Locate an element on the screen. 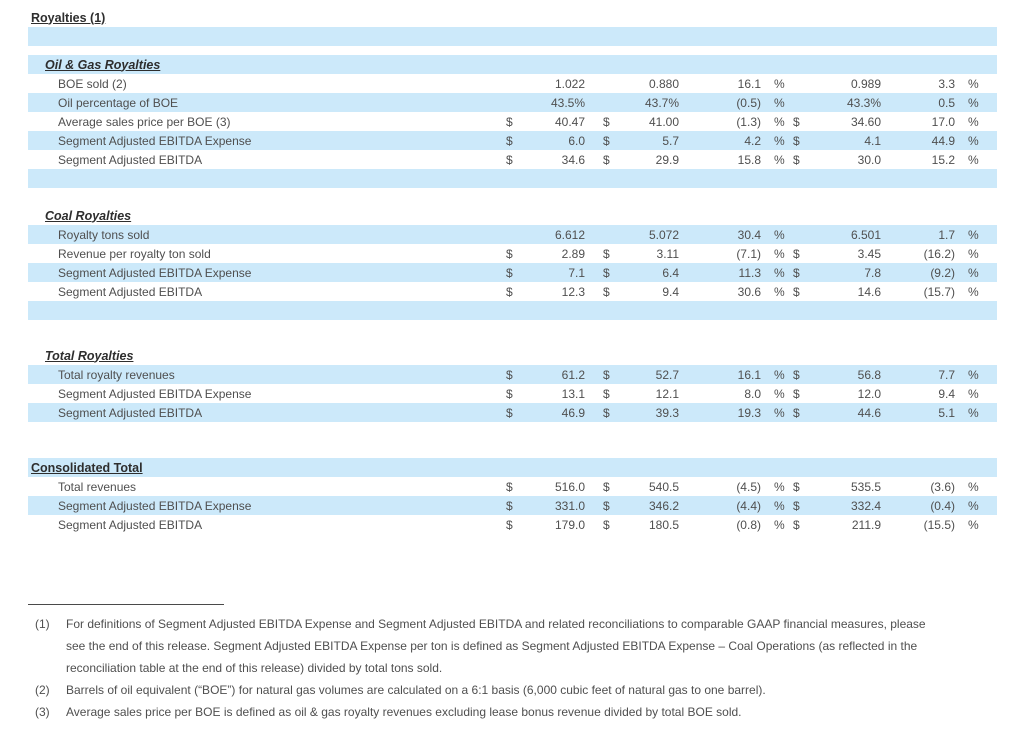 The width and height of the screenshot is (1024, 742). change-percent-value: (0.5) is located at coordinates (748, 102).